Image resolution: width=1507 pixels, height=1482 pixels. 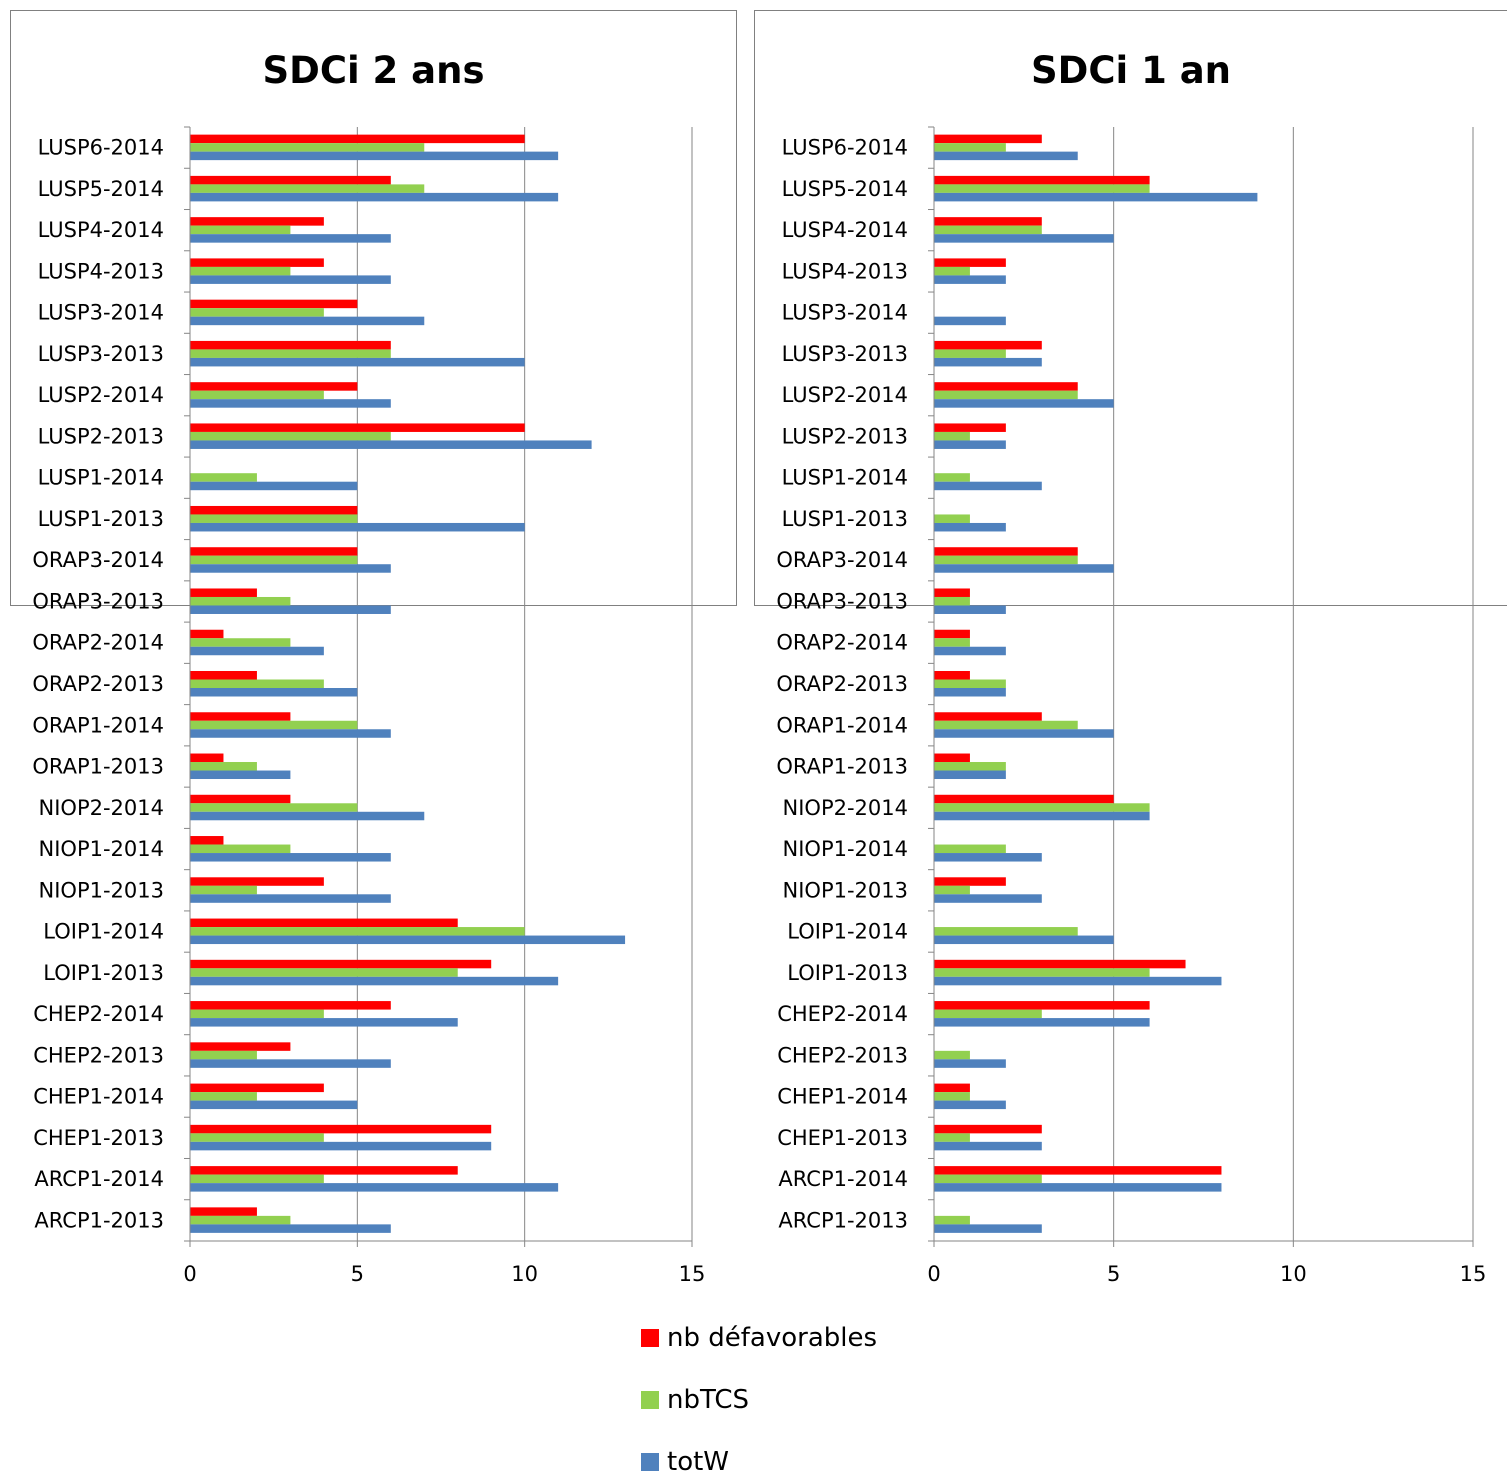 I want to click on category-label: ORAP3-2013, so click(x=98, y=601).